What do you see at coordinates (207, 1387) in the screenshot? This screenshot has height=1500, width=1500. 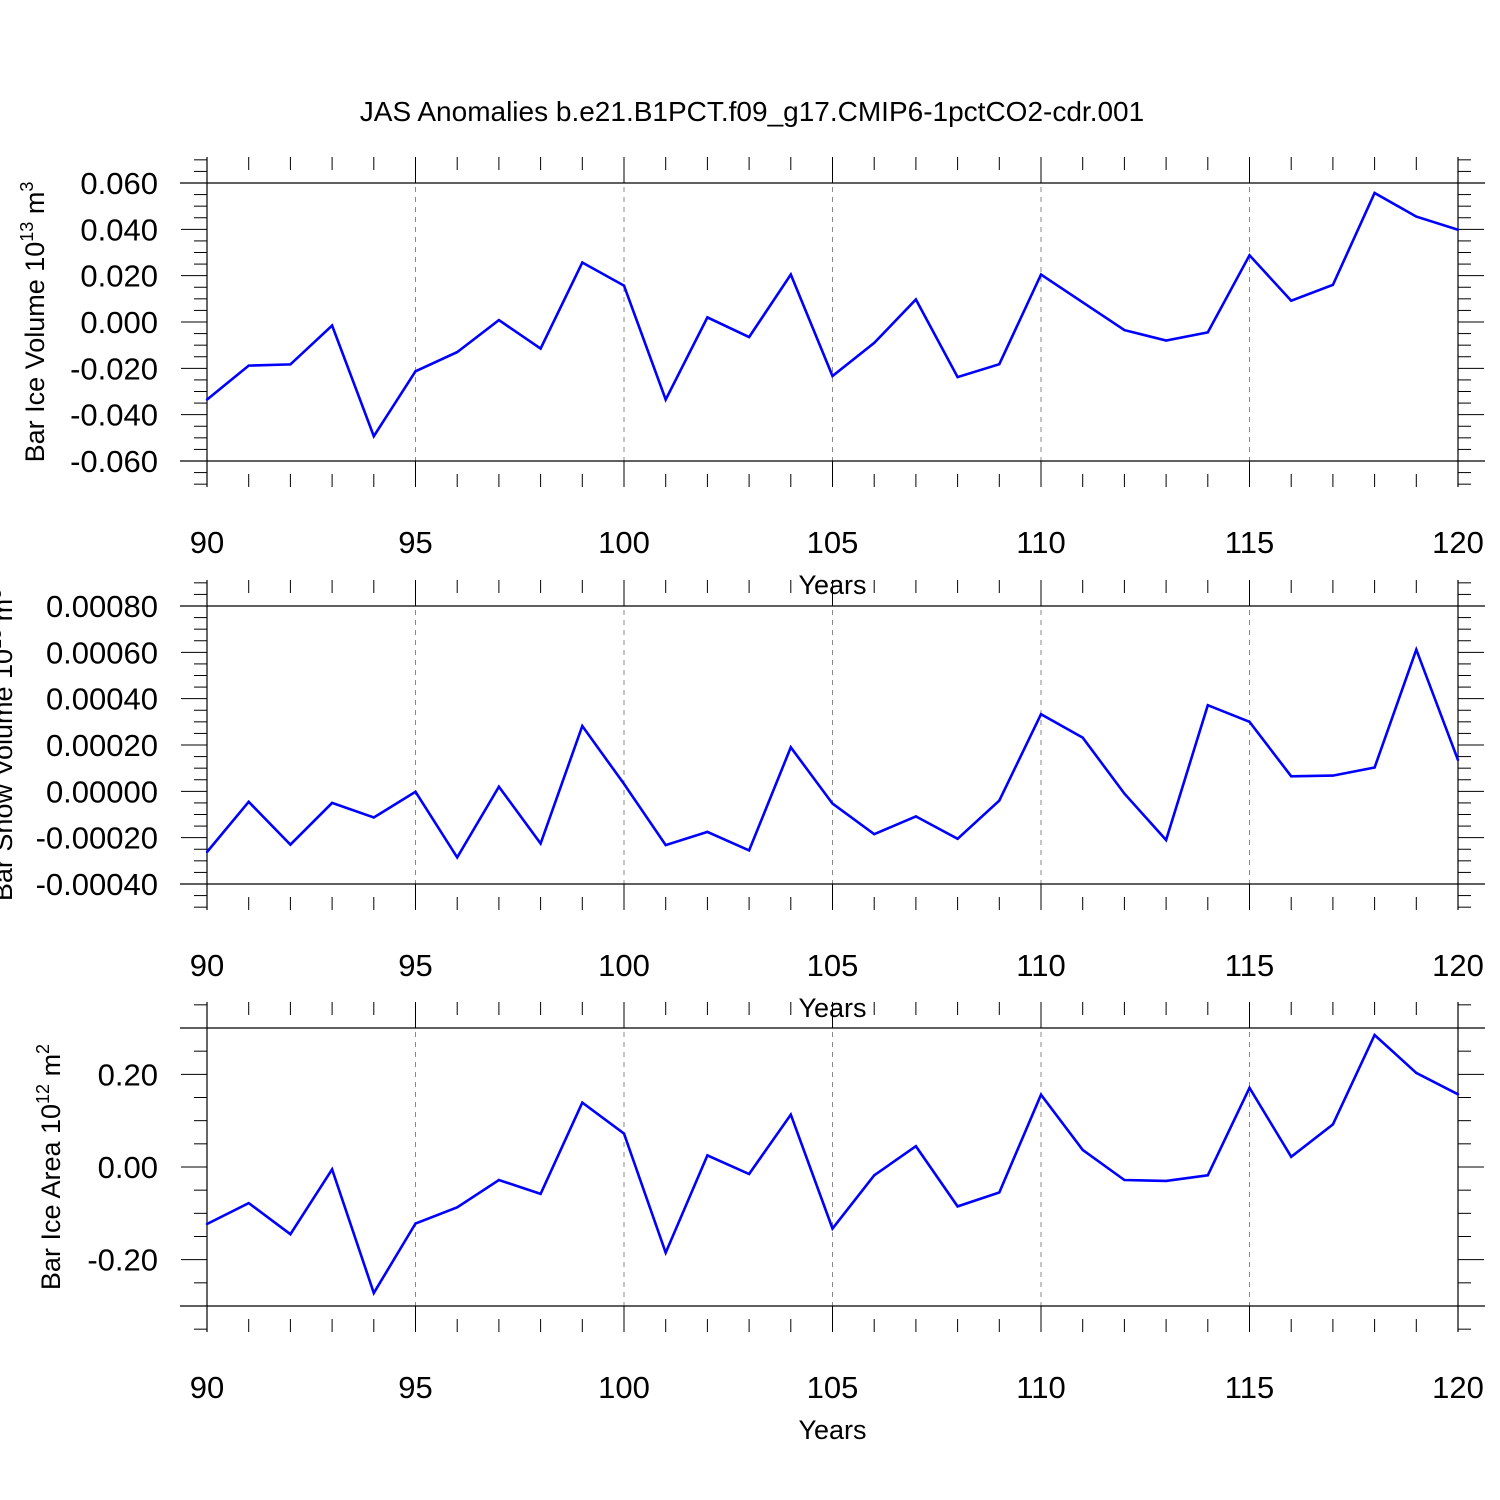 I see `panel-3-x-tick-label-0: 90` at bounding box center [207, 1387].